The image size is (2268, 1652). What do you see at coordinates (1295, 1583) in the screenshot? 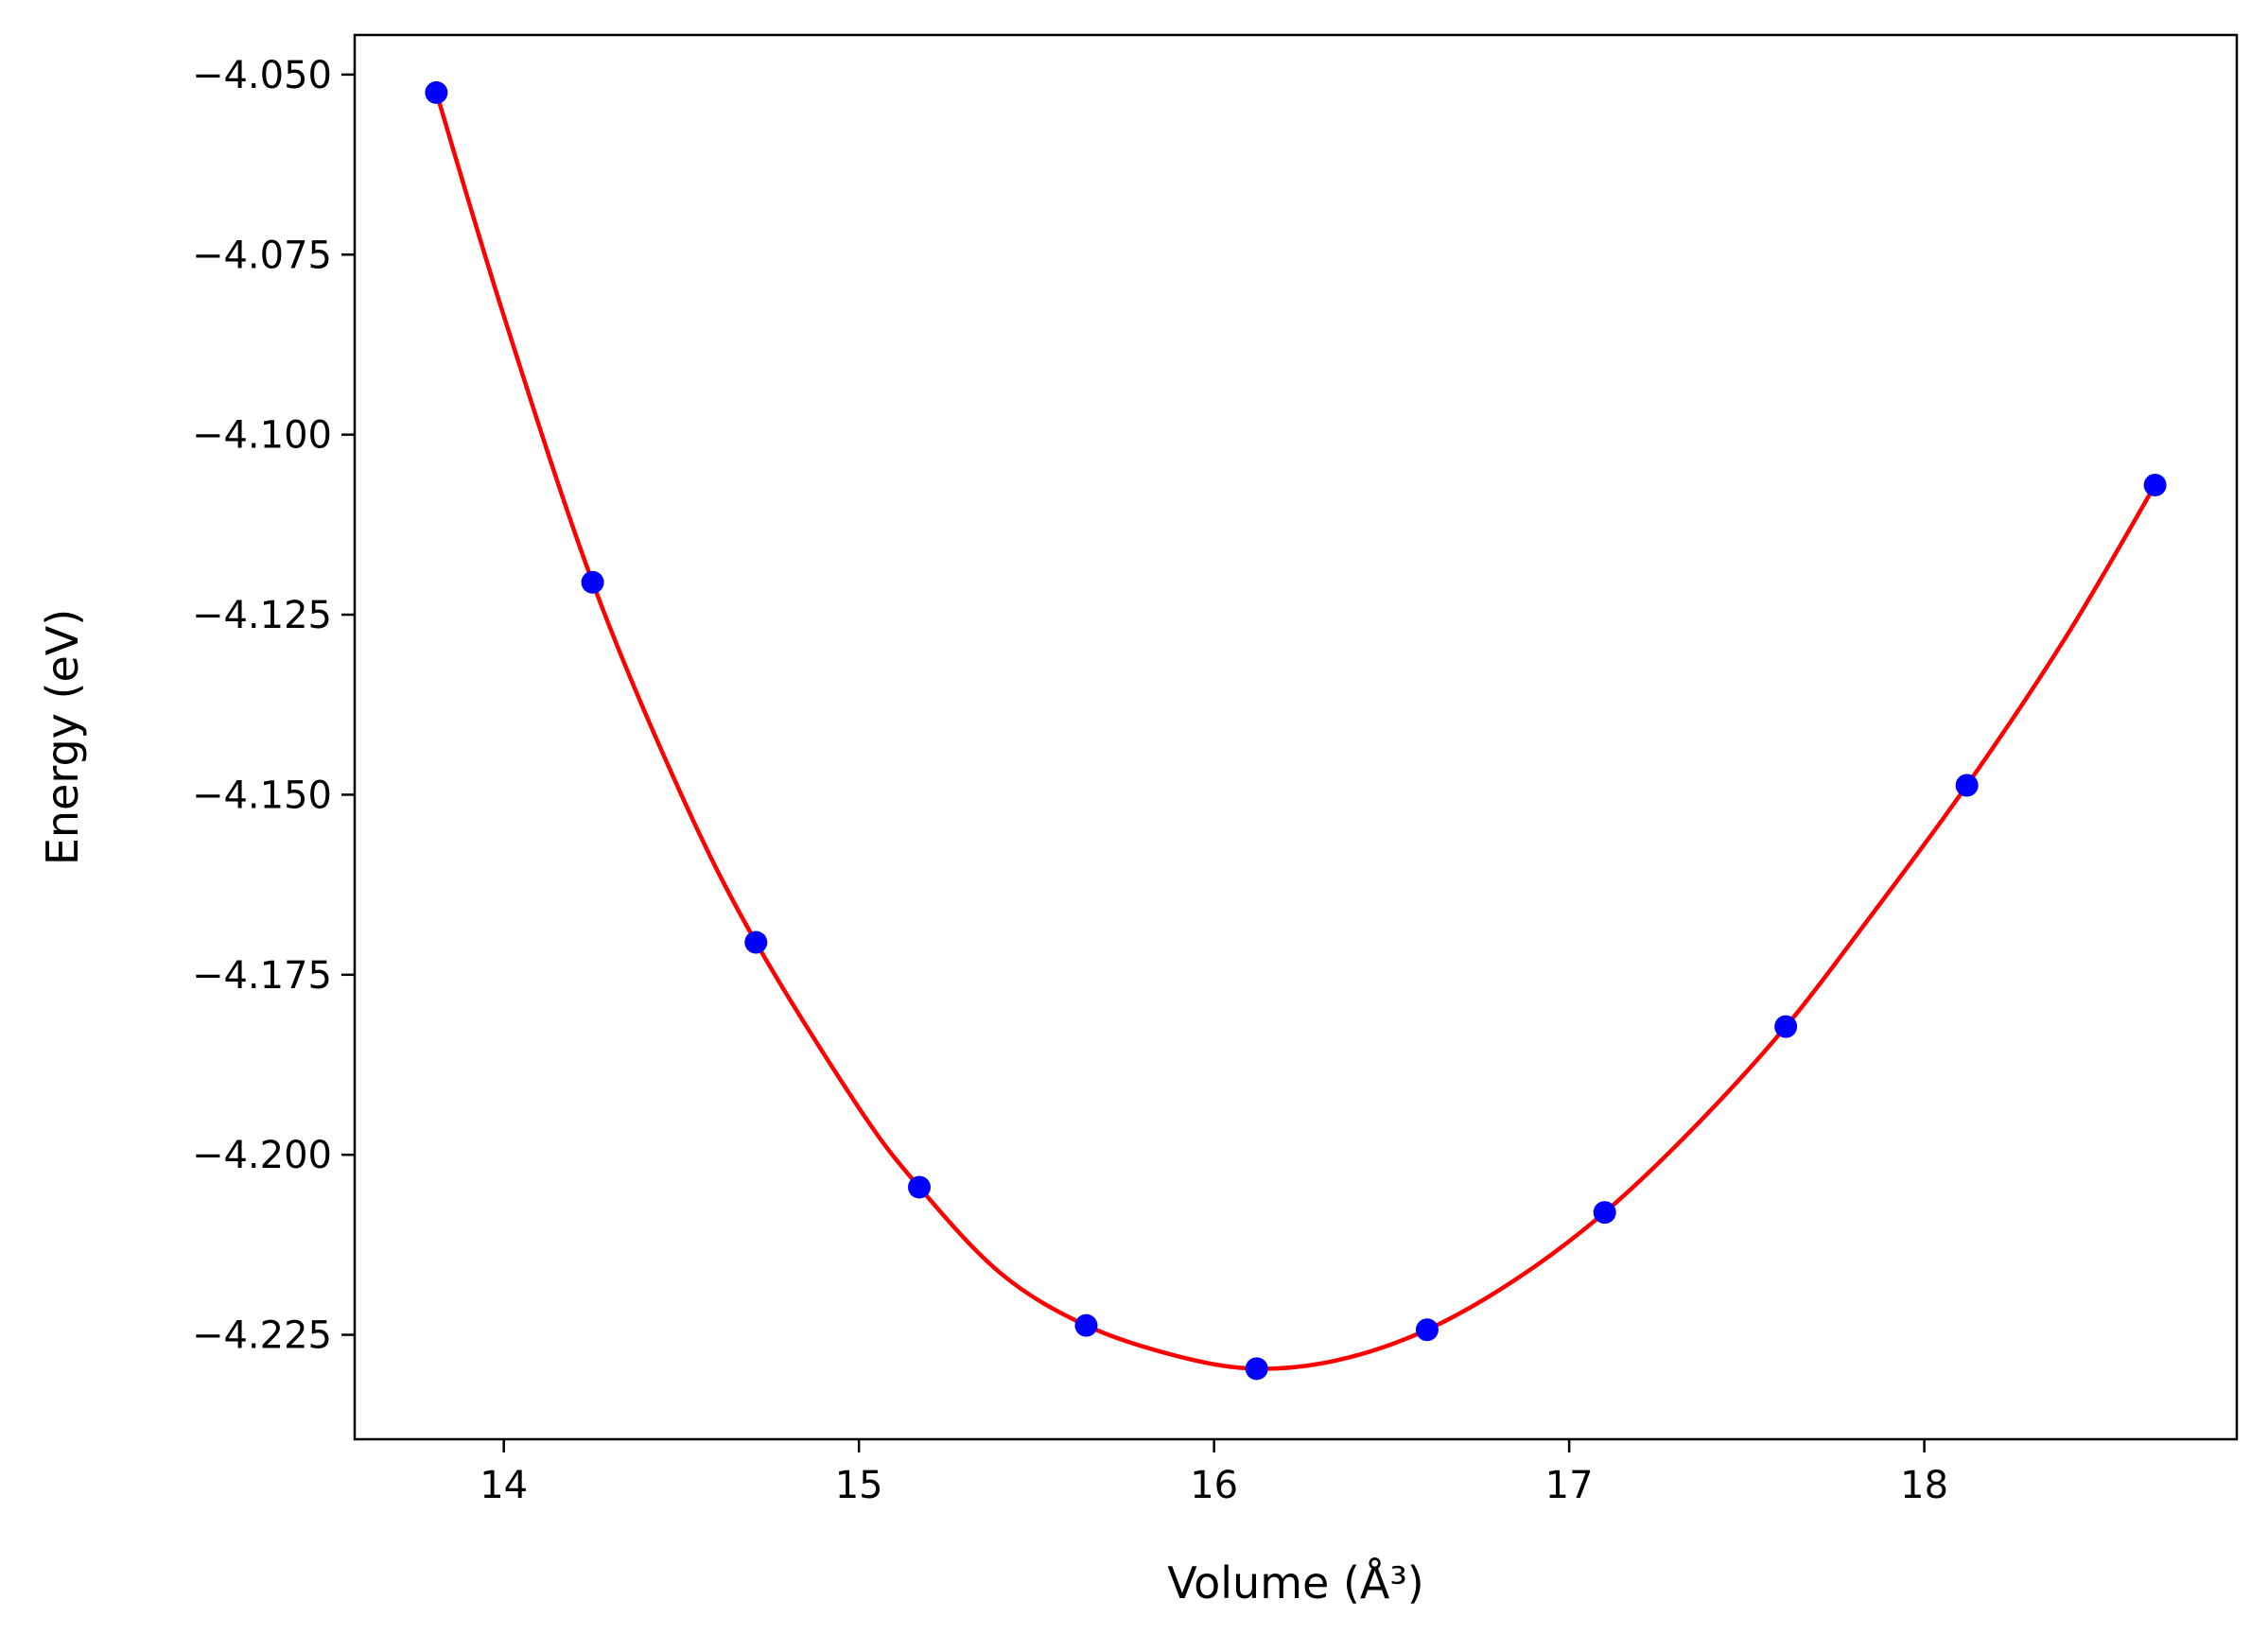
I see `x-axis-label: Volume (Å³)` at bounding box center [1295, 1583].